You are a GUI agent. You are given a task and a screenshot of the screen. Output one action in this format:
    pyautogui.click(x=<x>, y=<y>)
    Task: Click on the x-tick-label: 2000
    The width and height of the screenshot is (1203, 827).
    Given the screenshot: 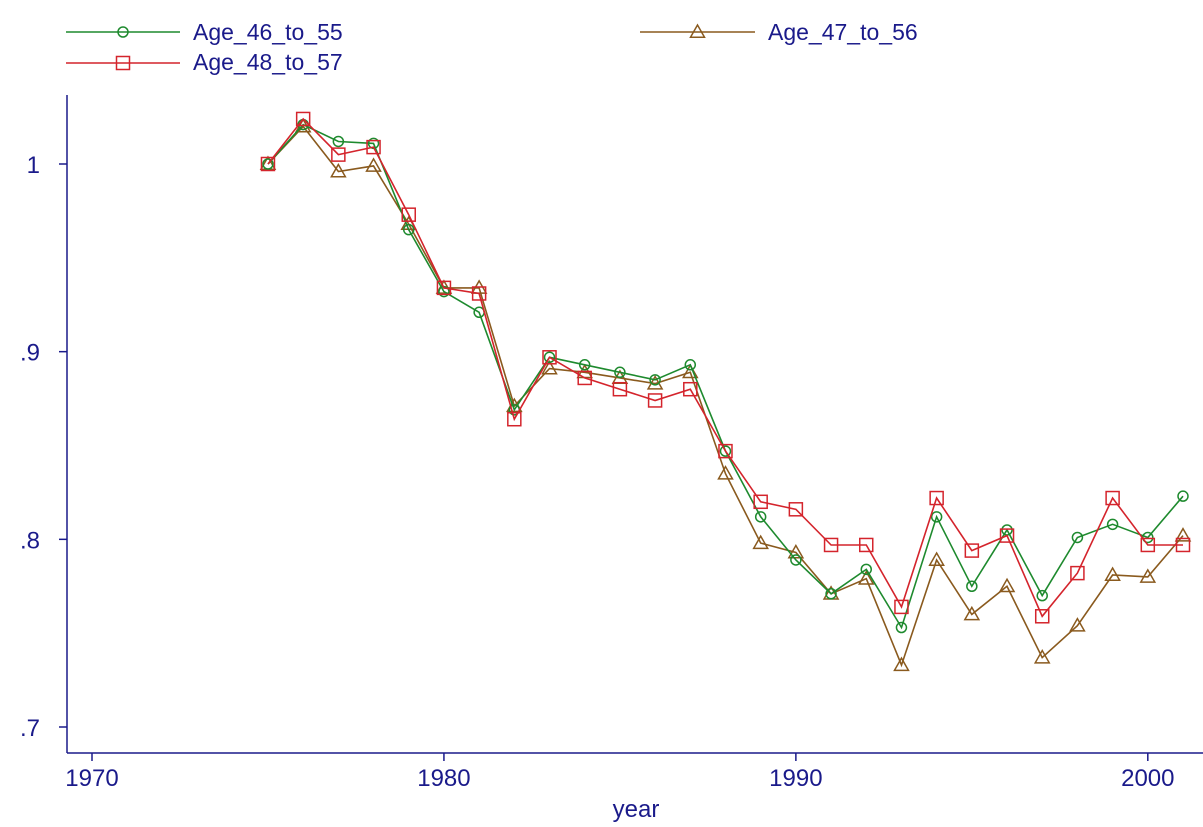 What is the action you would take?
    pyautogui.click(x=1147, y=778)
    